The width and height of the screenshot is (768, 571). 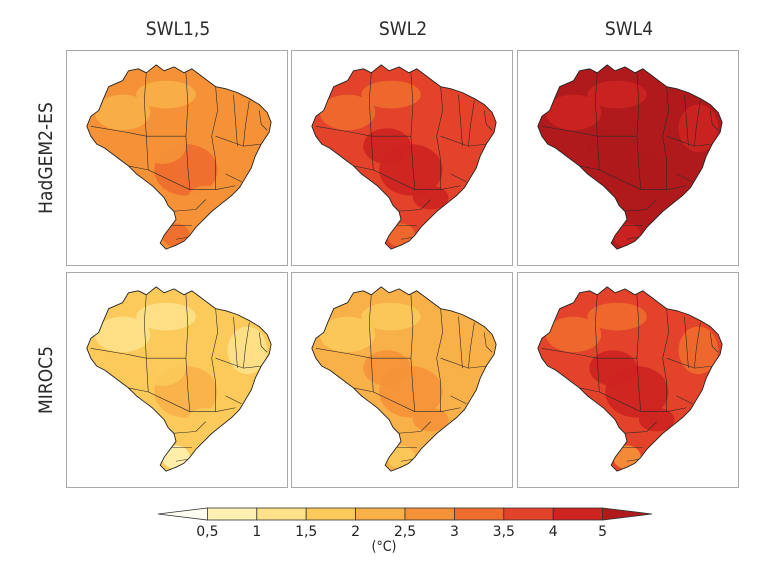 What do you see at coordinates (256, 532) in the screenshot?
I see `colorbar-tick-label: 1` at bounding box center [256, 532].